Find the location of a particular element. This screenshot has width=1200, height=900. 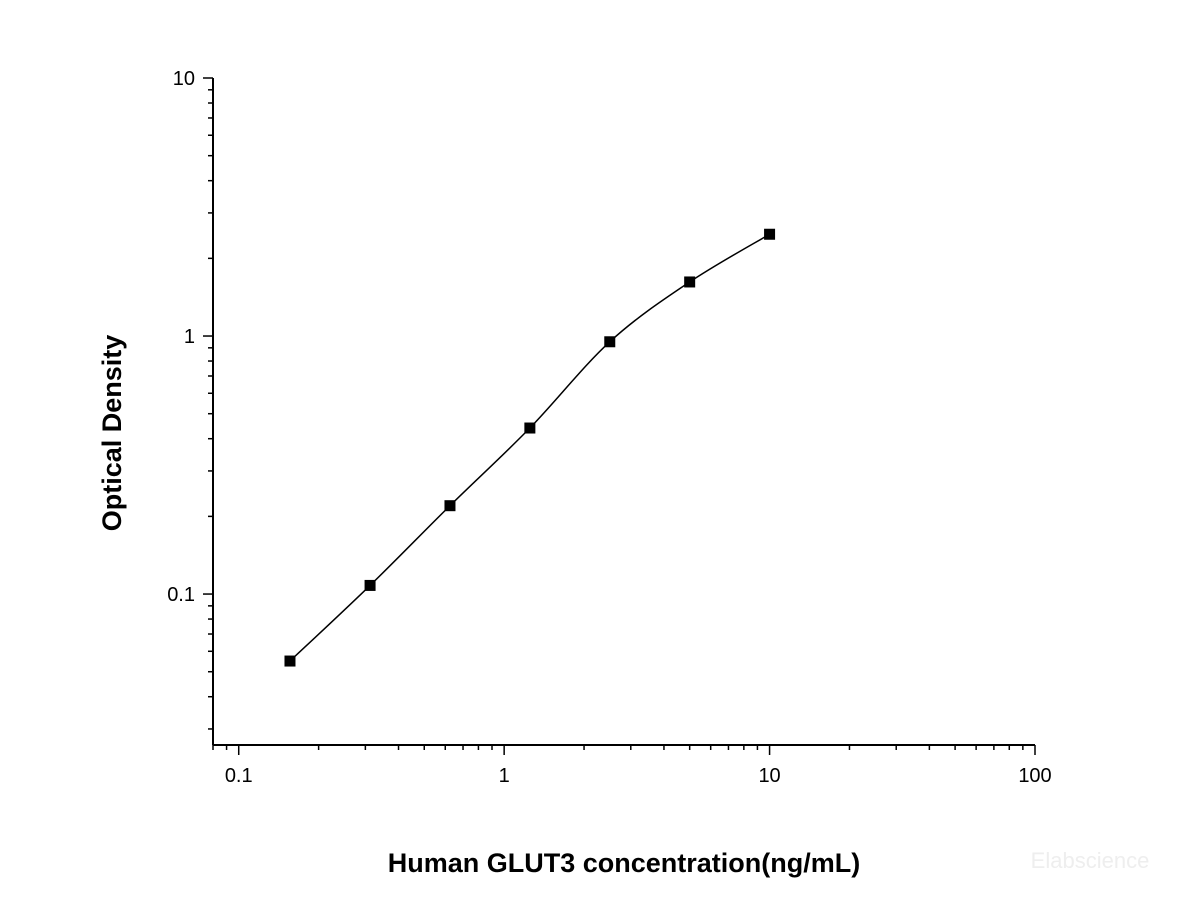

x-axis-tick-labels: 0.1 1 10 100 is located at coordinates (638, 776).